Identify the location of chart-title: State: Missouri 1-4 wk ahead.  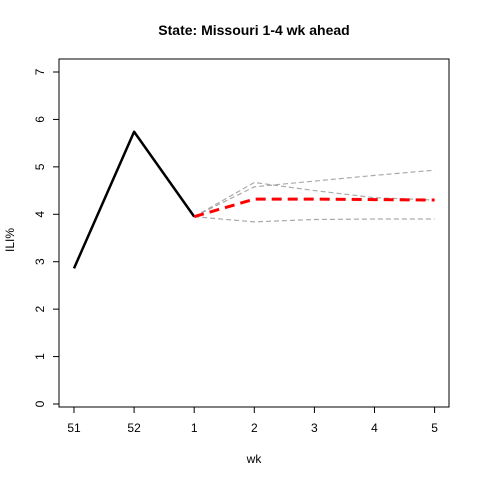
(253, 30).